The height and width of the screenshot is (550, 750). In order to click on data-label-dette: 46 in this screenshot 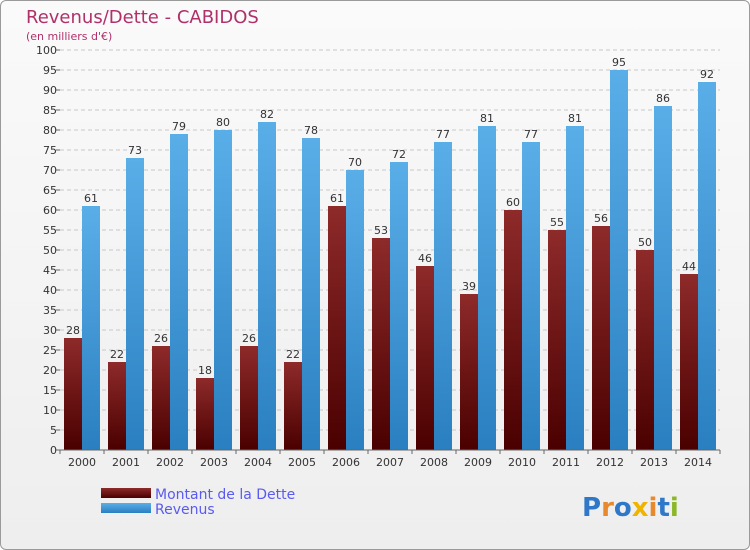, I will do `click(425, 258)`.